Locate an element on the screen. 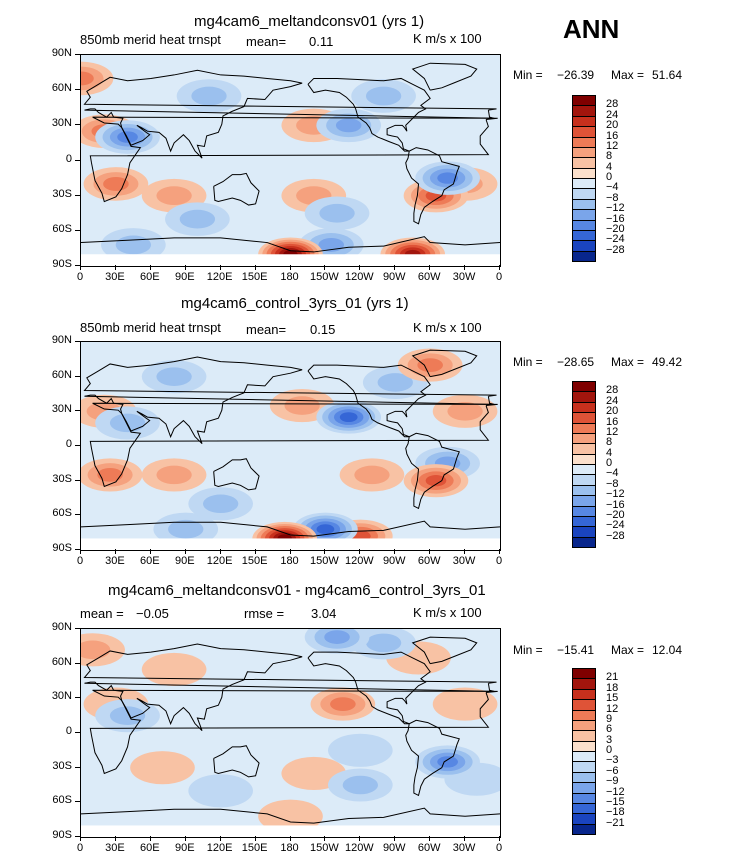 The image size is (732, 865). panel-2-x-tick: 120W is located at coordinates (359, 561).